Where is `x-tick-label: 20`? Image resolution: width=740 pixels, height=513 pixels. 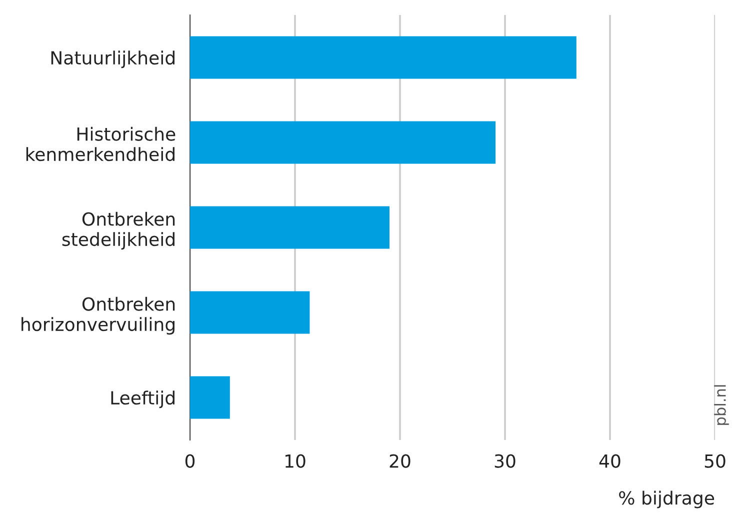
x-tick-label: 20 is located at coordinates (400, 461).